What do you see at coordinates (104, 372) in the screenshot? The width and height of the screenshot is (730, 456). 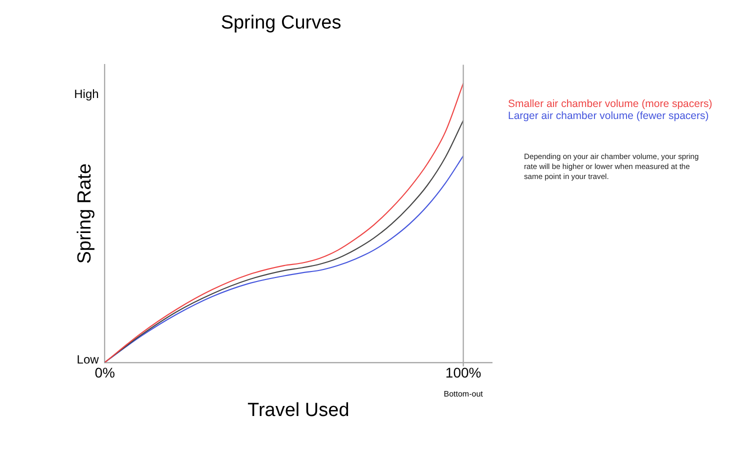 I see `x-tick-label: 0%` at bounding box center [104, 372].